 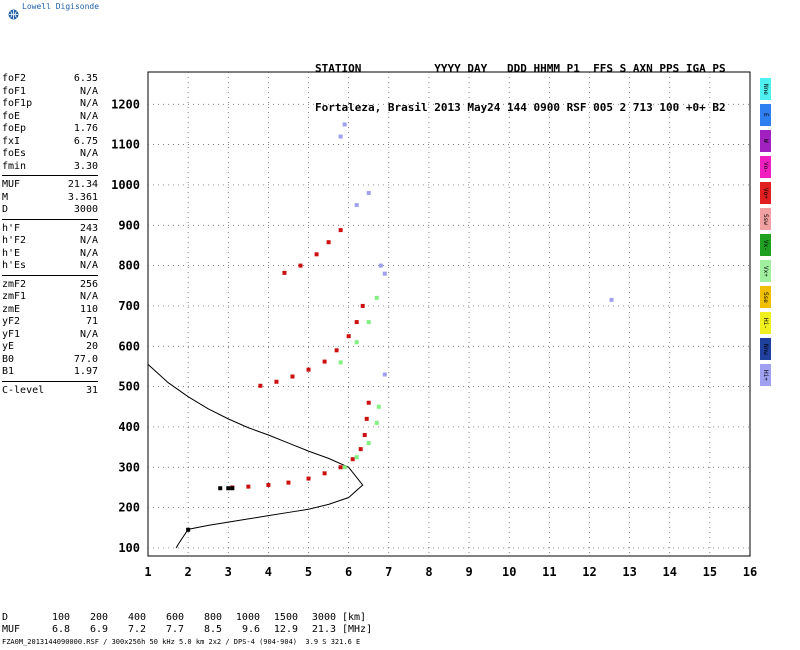 I want to click on param-name: yE, so click(x=8, y=346).